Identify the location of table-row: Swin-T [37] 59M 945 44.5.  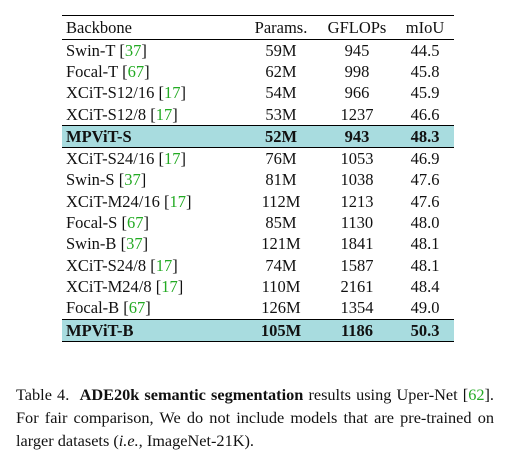
(258, 51).